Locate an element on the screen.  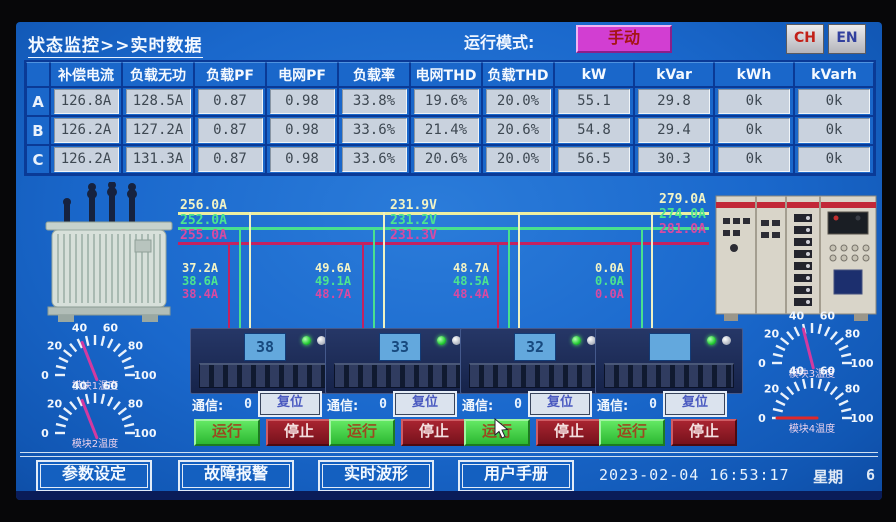
branch4-current-labels: 0.0A 0.0A 0.0A is located at coordinates (609, 281).